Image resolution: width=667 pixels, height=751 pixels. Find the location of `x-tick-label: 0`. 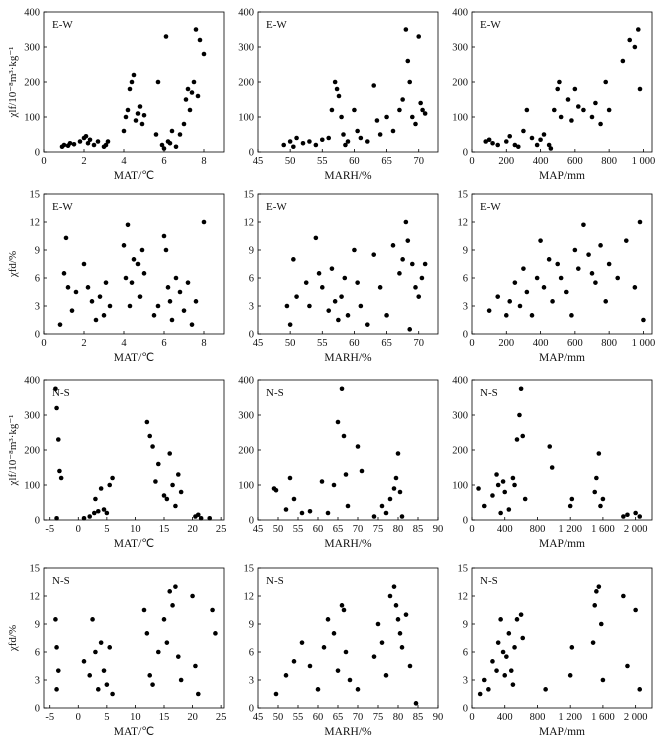

x-tick-label: 0 is located at coordinates (471, 717).